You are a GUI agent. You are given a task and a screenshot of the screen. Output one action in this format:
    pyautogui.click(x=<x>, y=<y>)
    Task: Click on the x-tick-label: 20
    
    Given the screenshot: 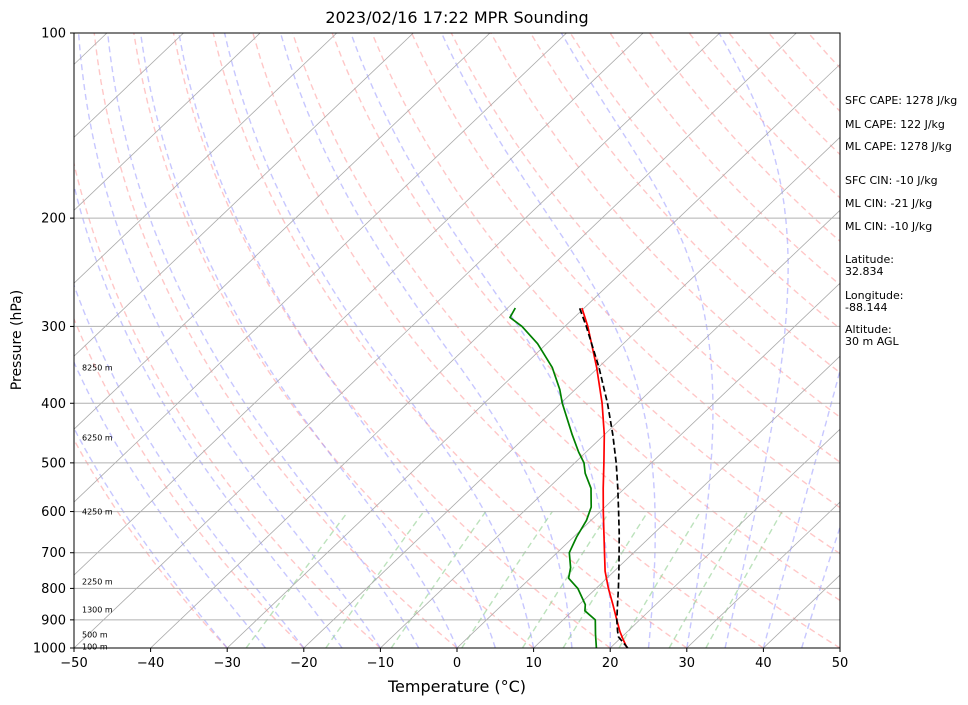 What is the action you would take?
    pyautogui.click(x=610, y=663)
    